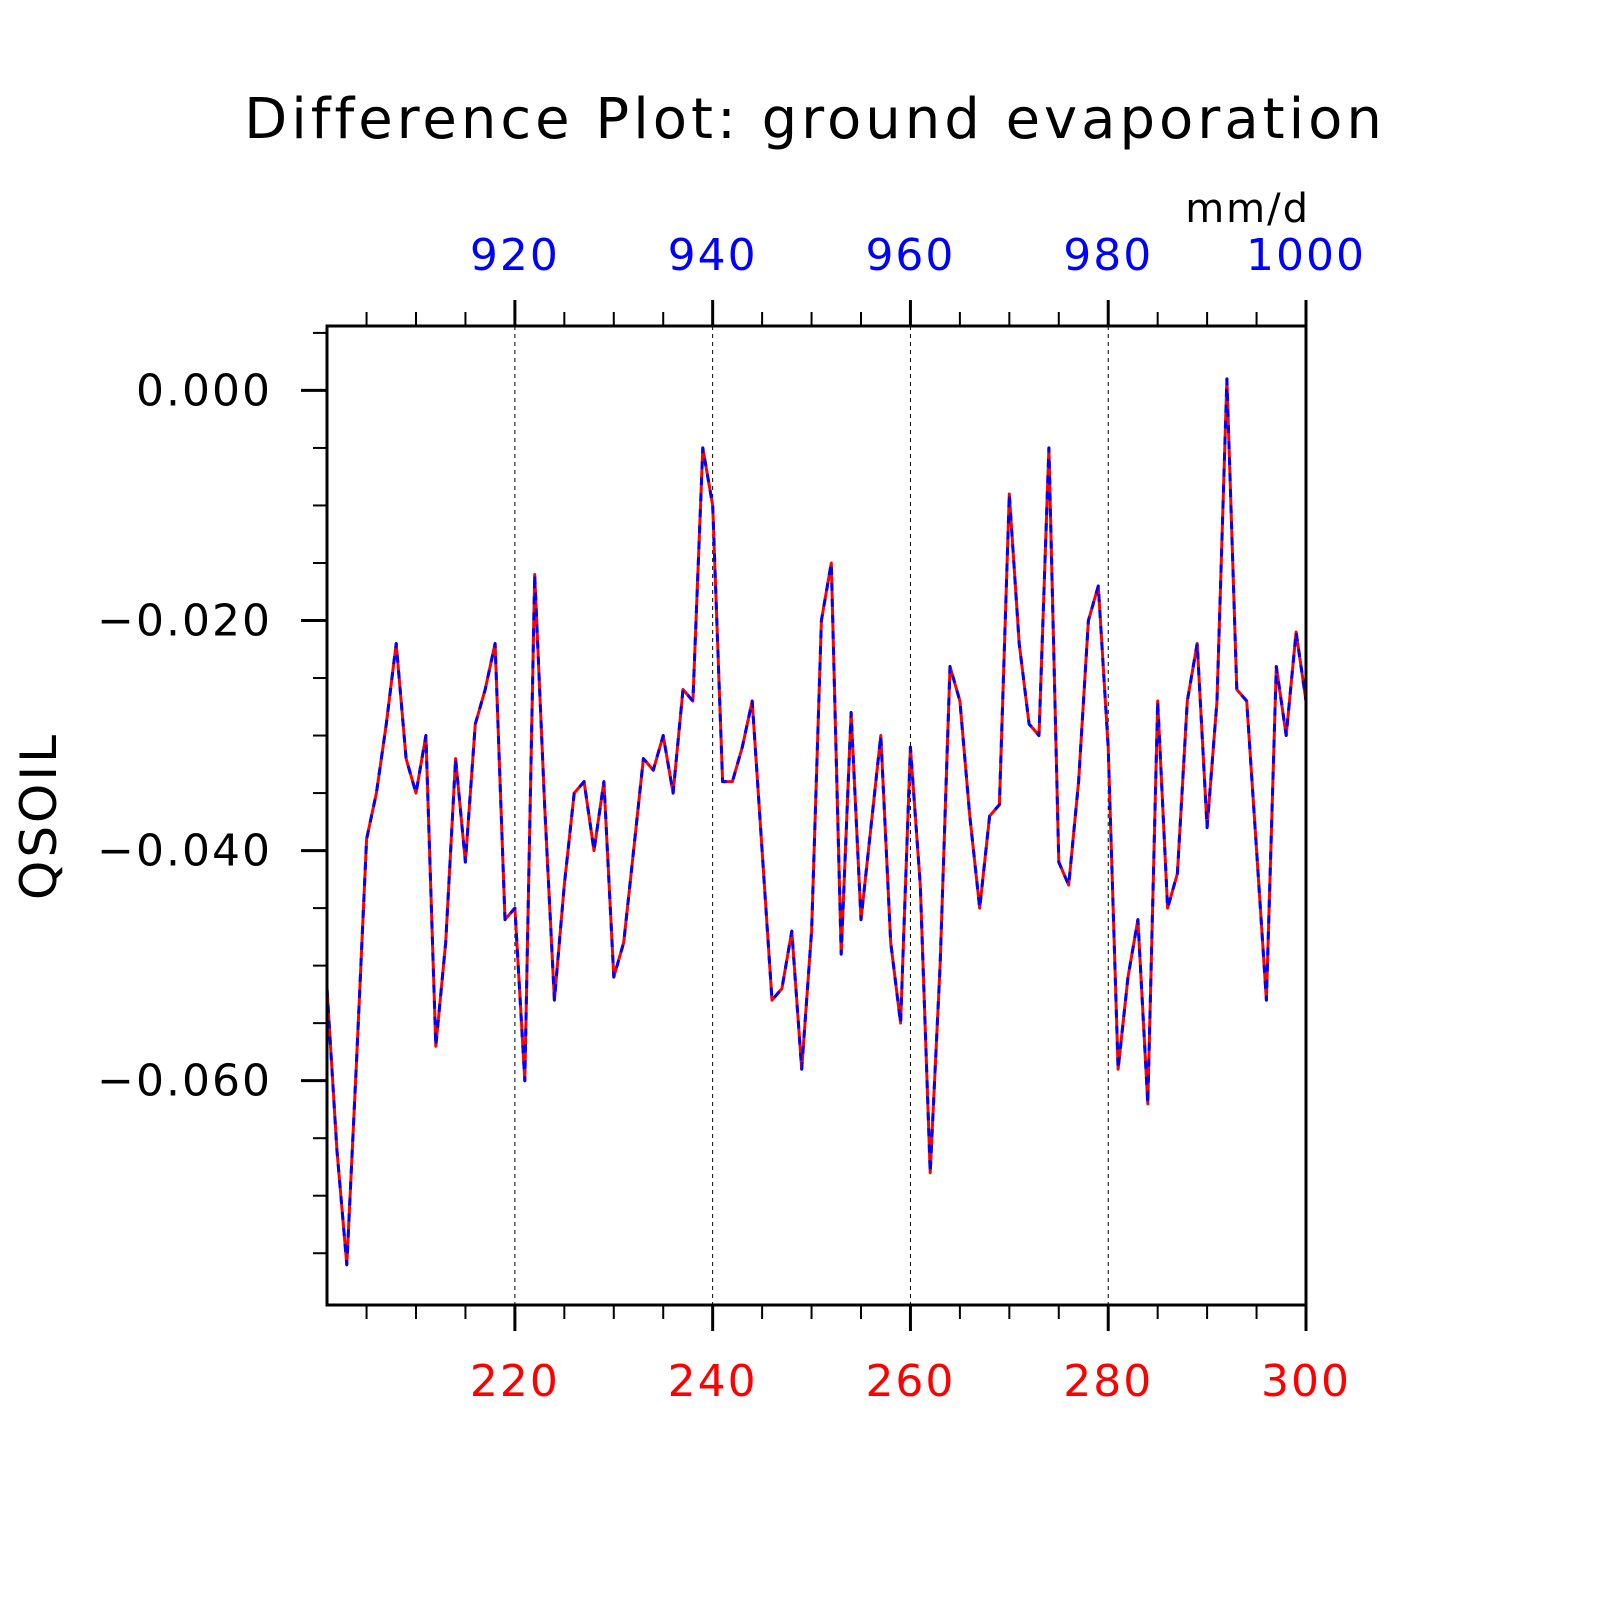 Image resolution: width=1620 pixels, height=1620 pixels. I want to click on x-top-tick-label: 1000, so click(1306, 255).